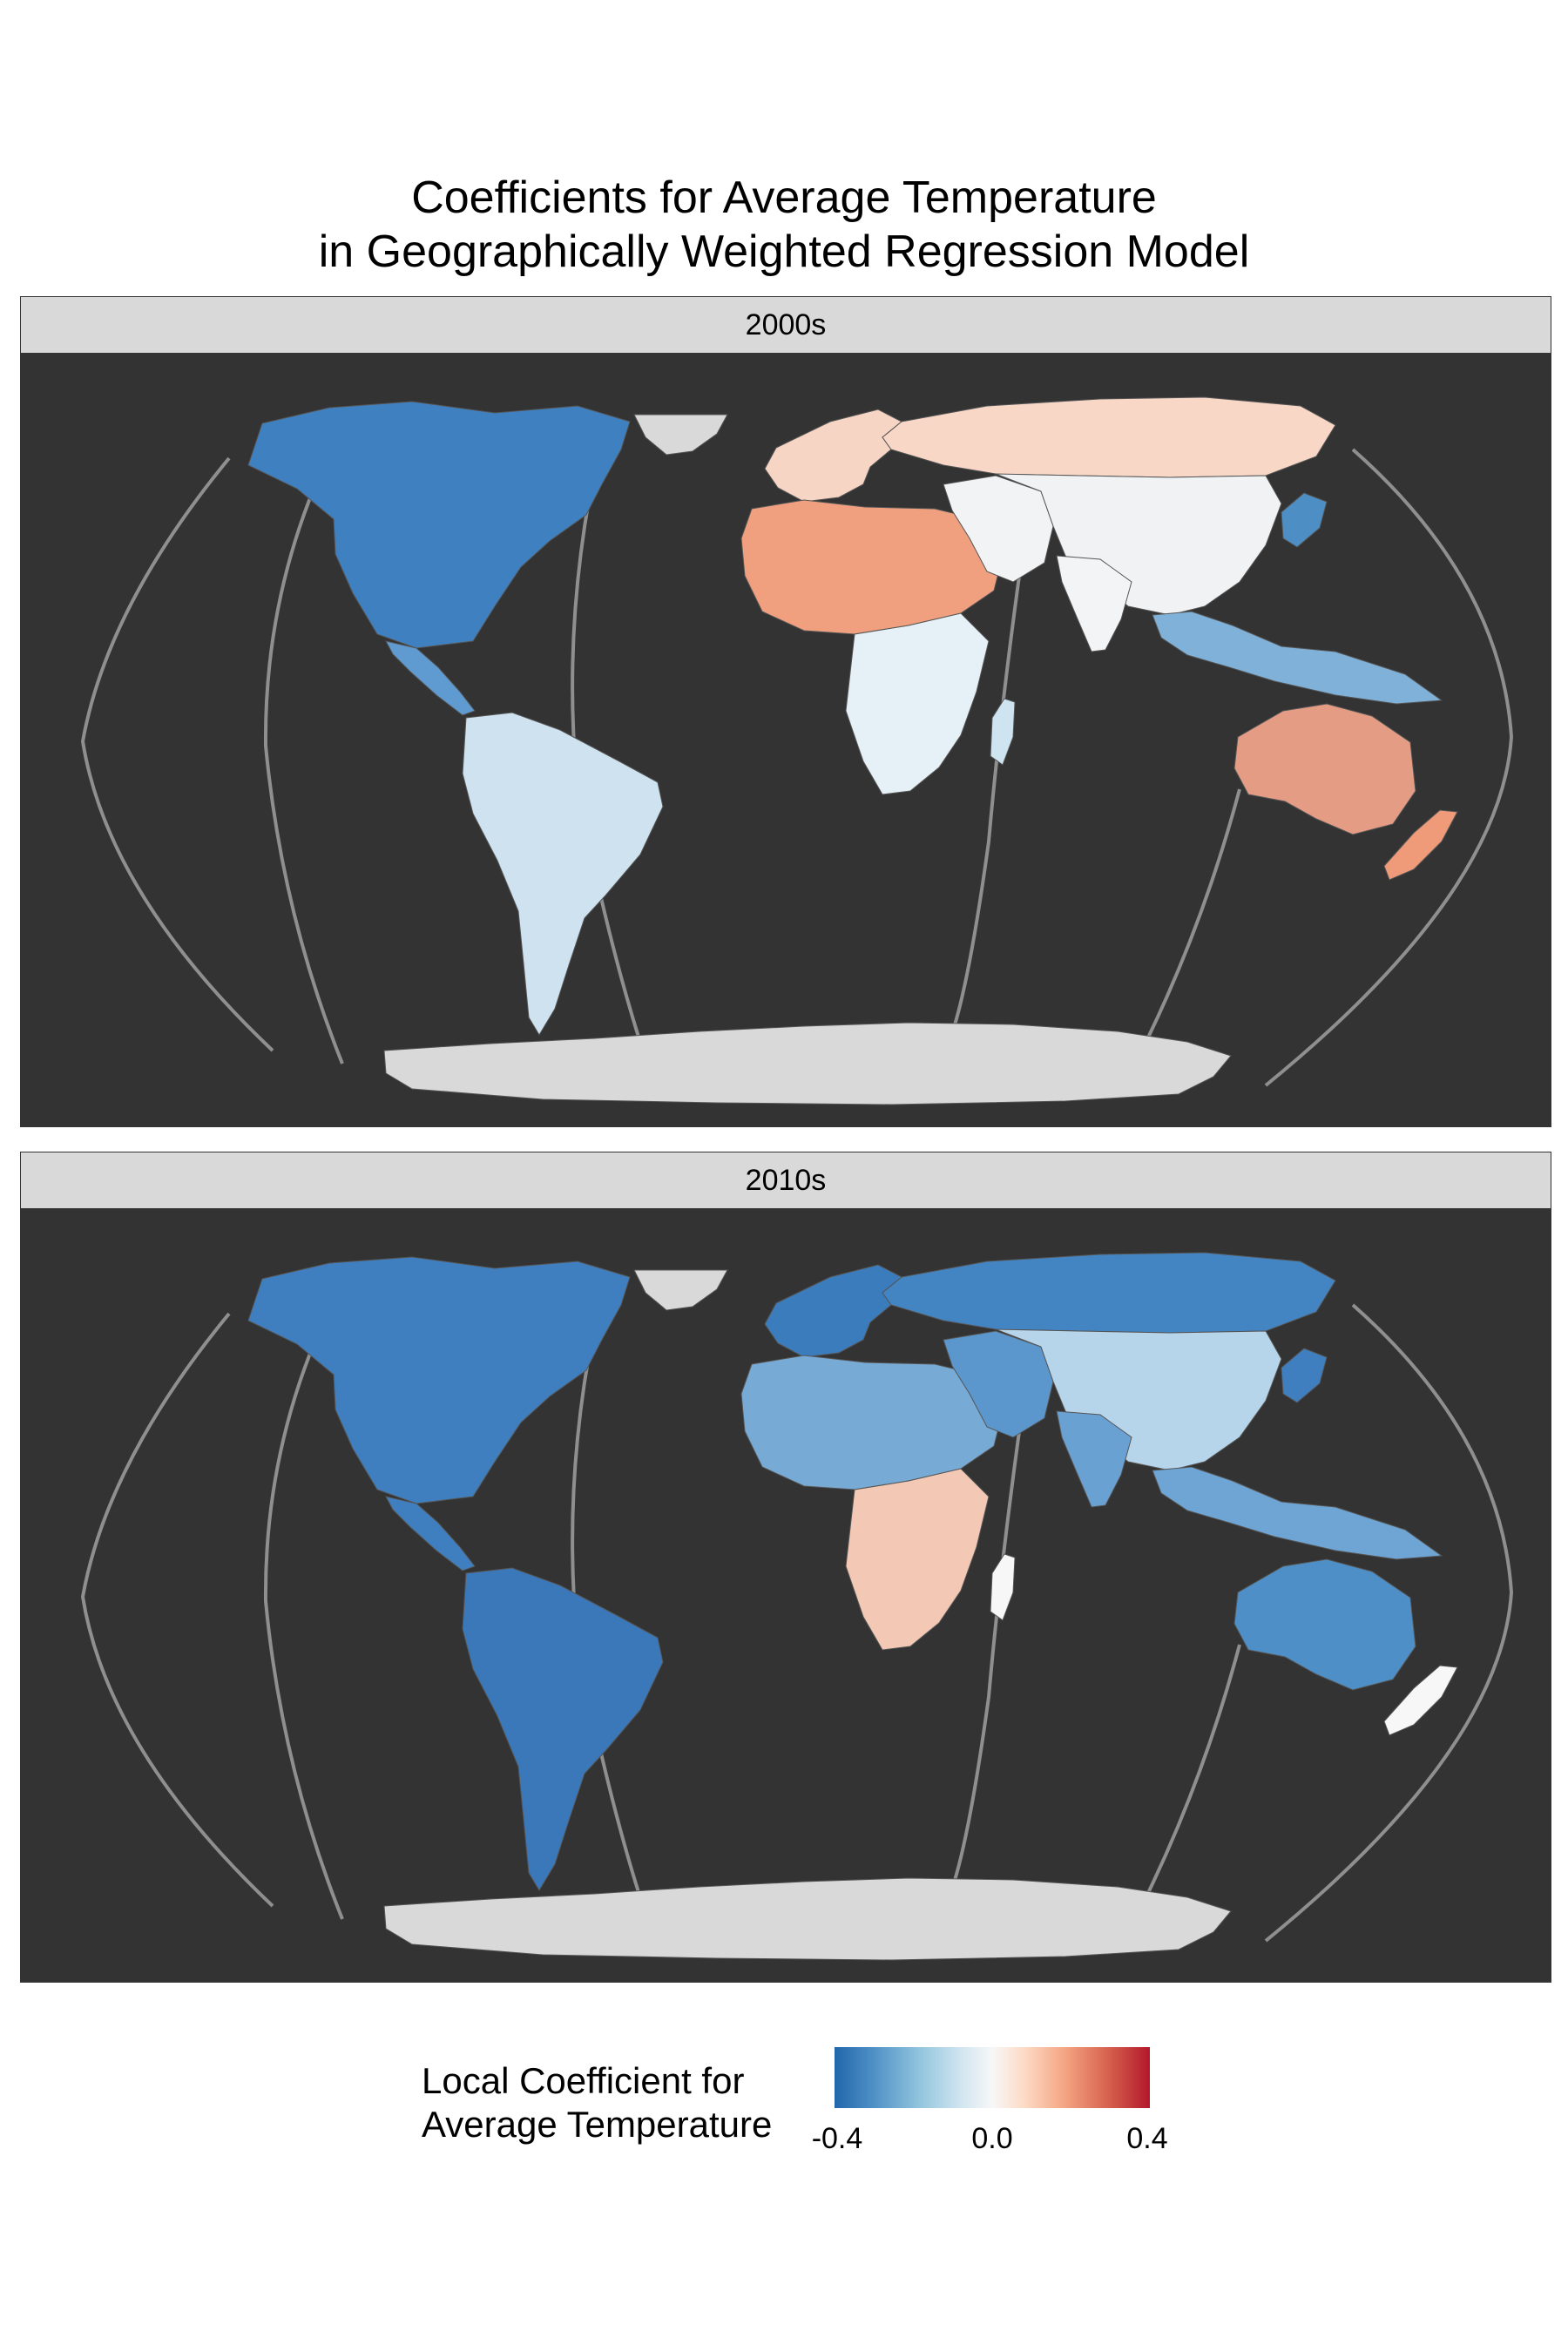  What do you see at coordinates (784, 198) in the screenshot?
I see `chart-title-line1: Coefficients for Average Temperature` at bounding box center [784, 198].